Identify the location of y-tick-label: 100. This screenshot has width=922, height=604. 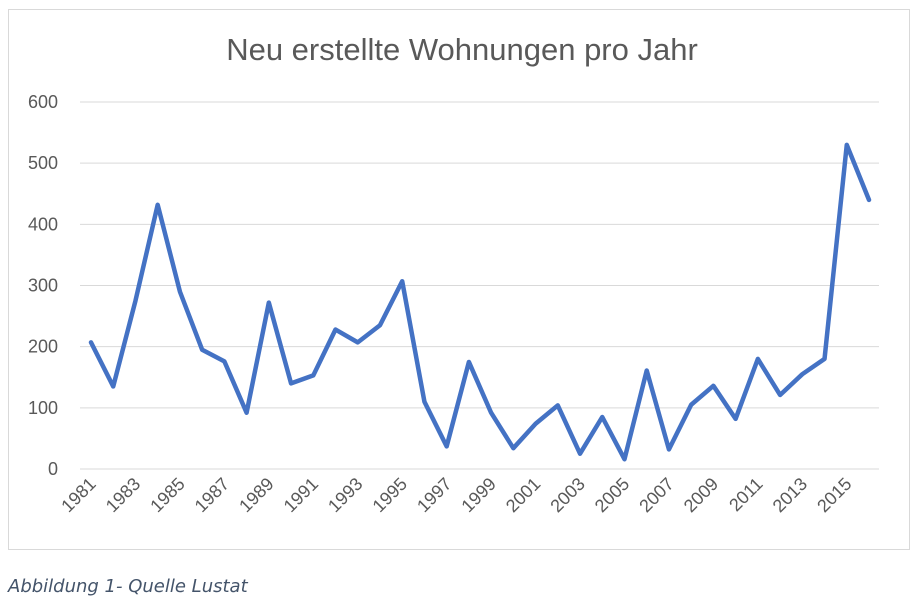
(43, 408).